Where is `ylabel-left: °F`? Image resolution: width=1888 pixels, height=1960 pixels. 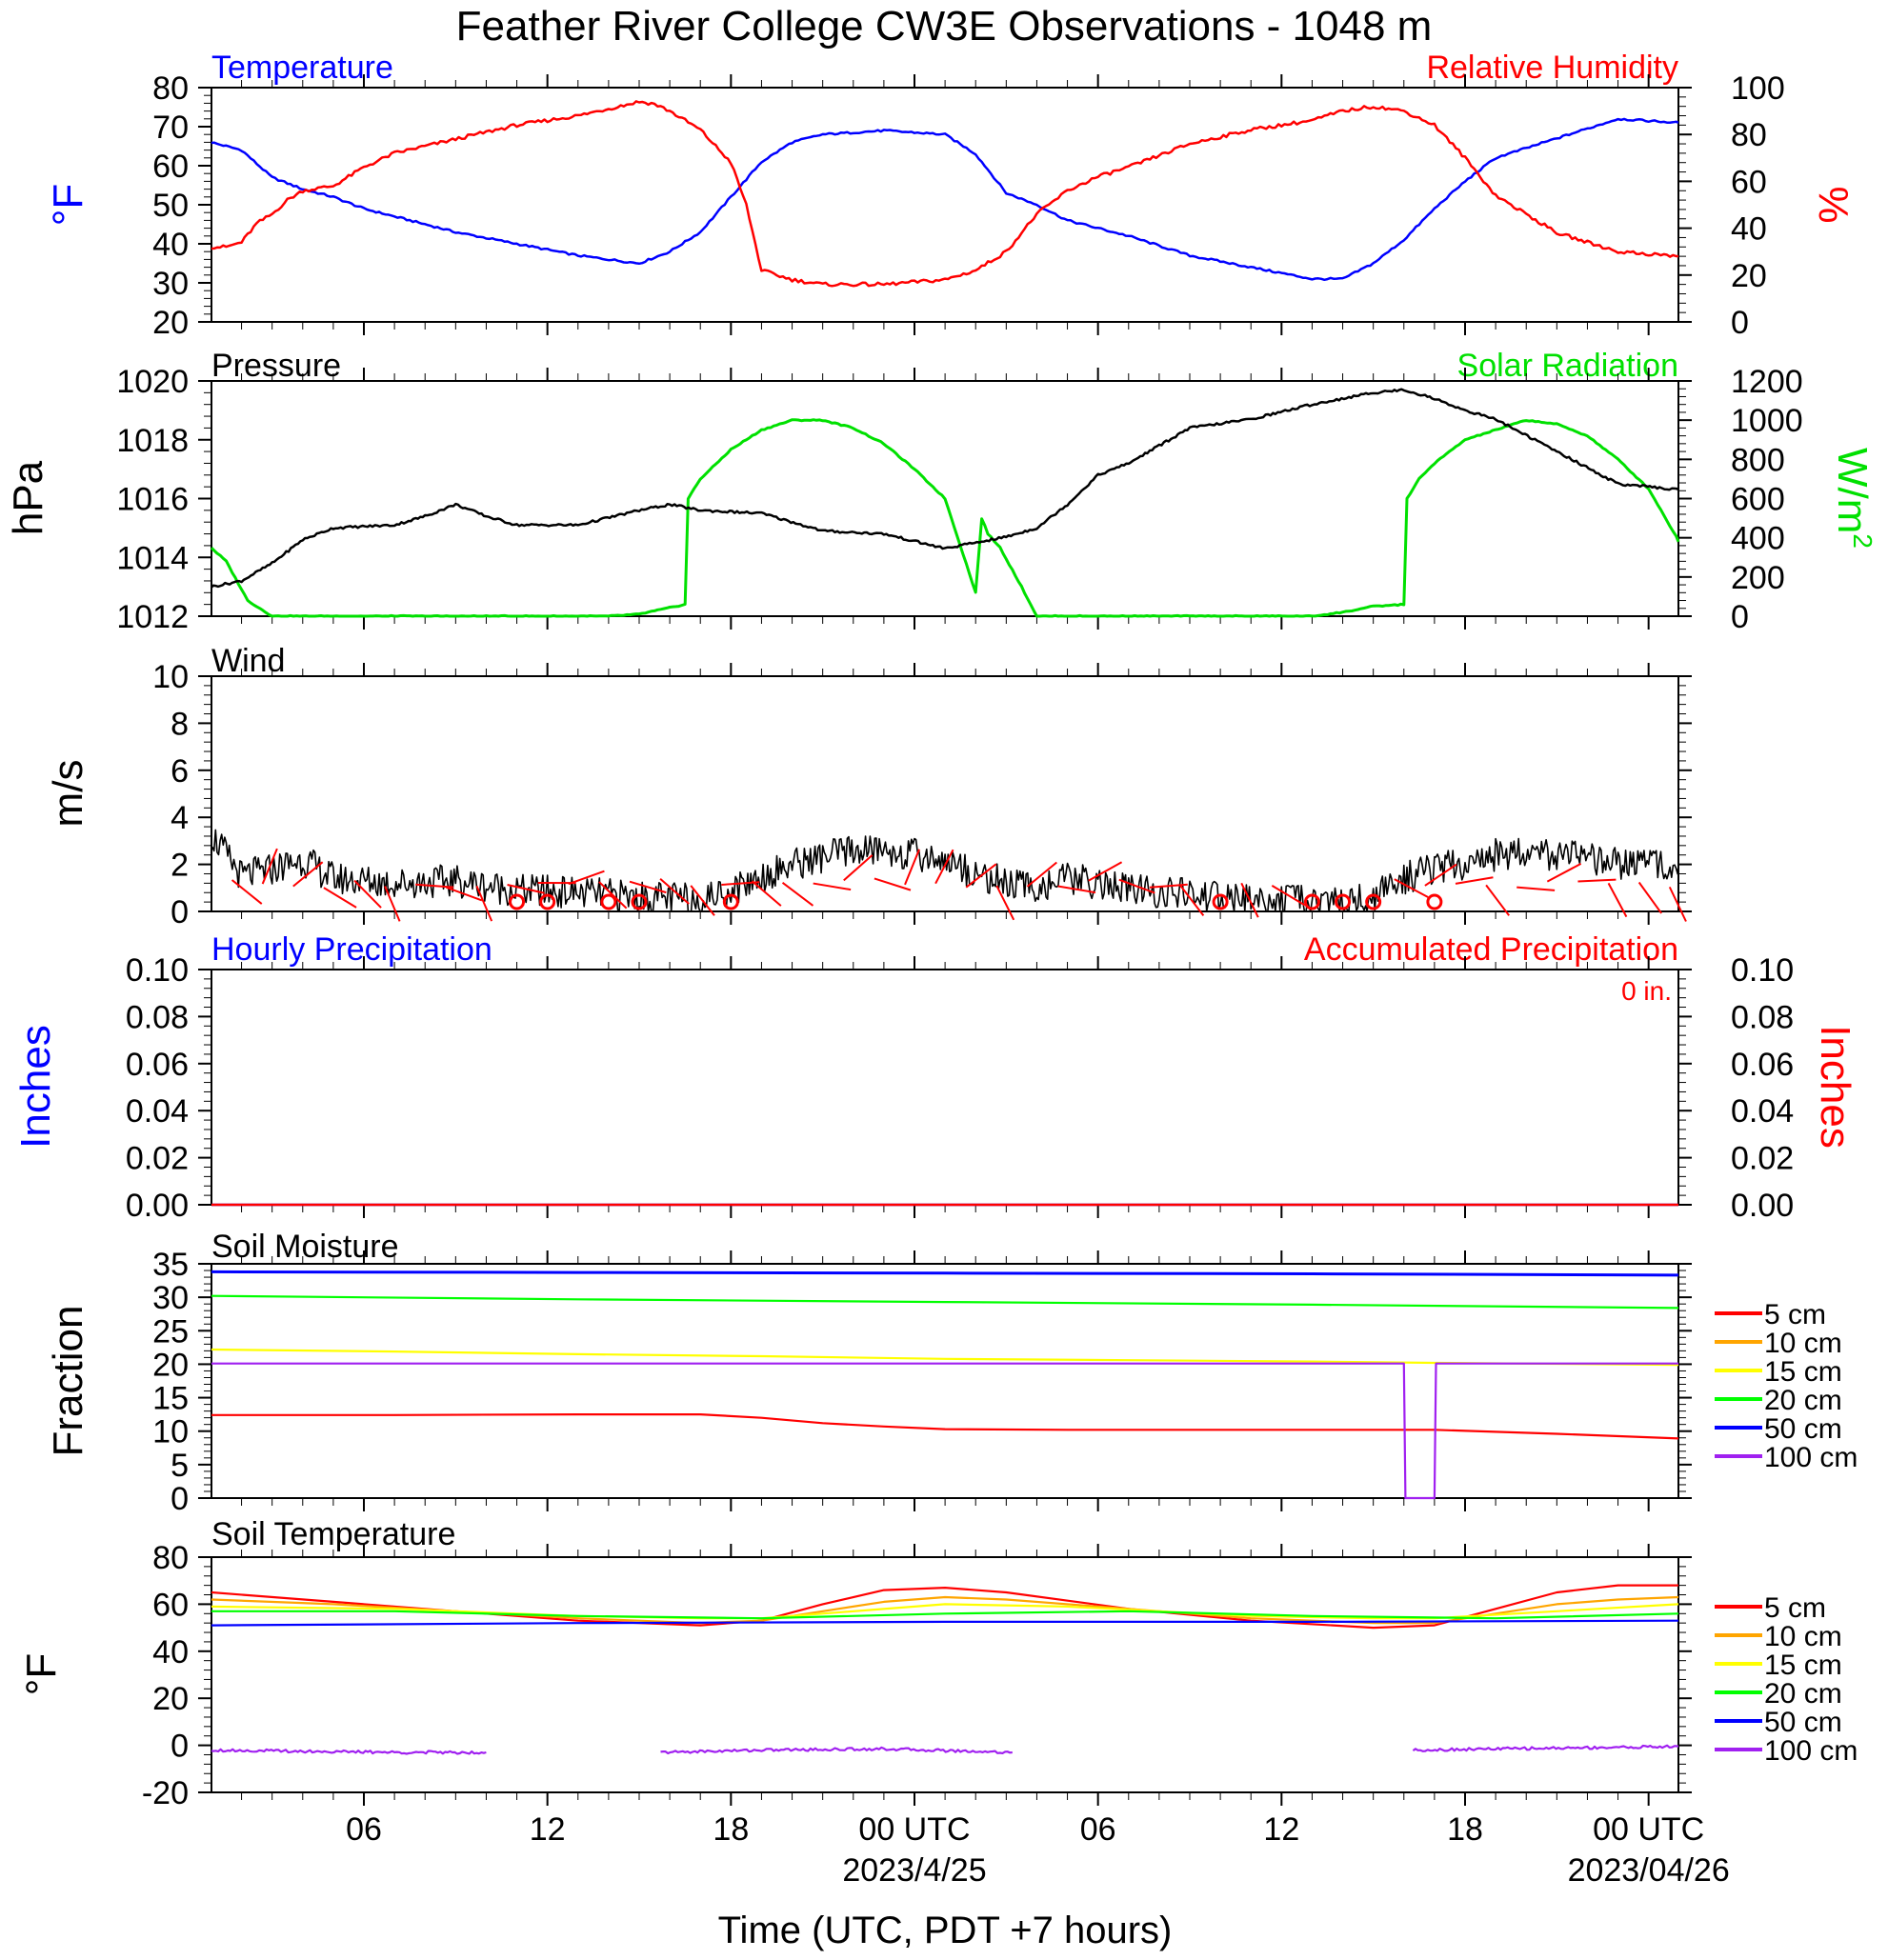
ylabel-left: °F is located at coordinates (68, 205).